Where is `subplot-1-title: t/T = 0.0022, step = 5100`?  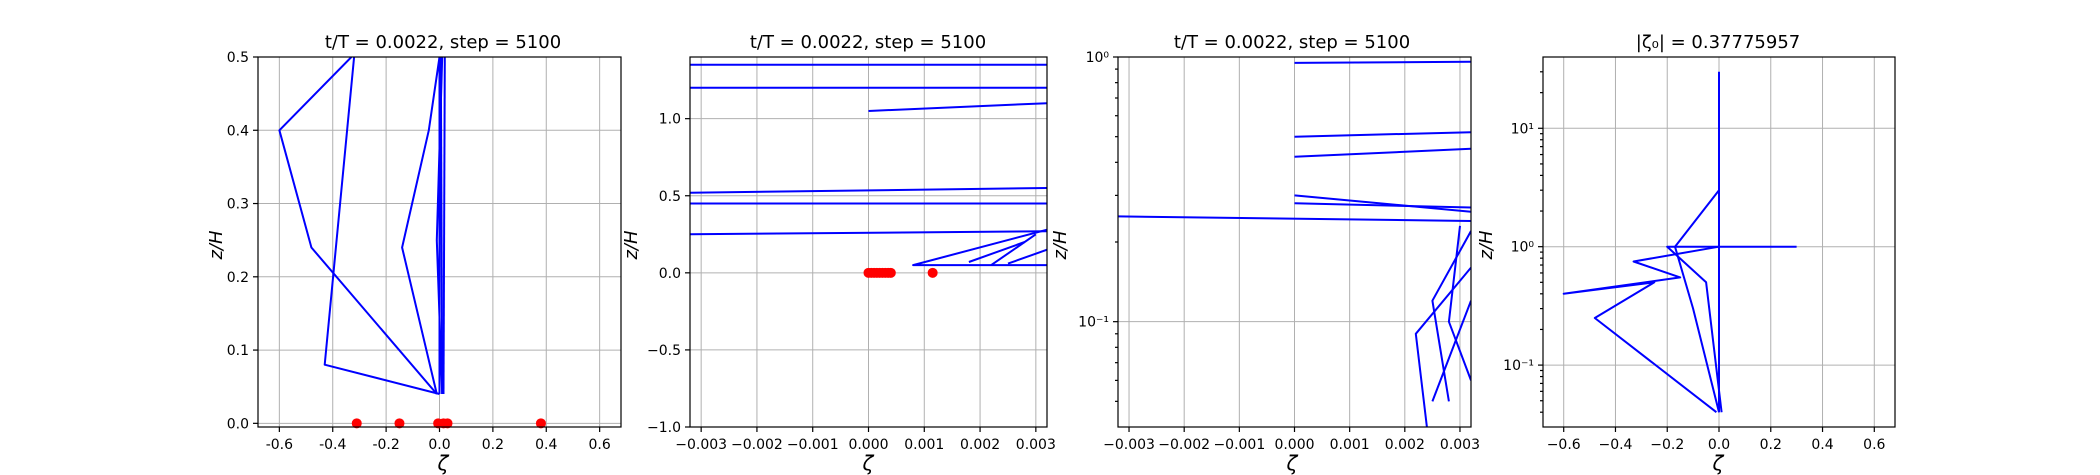
subplot-1-title: t/T = 0.0022, step = 5100 is located at coordinates (443, 42).